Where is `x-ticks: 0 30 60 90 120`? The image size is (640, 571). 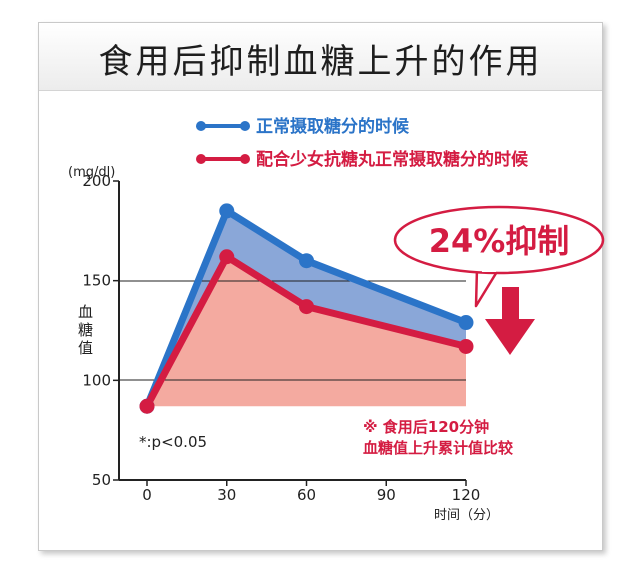 x-ticks: 0 30 60 90 120 is located at coordinates (311, 492).